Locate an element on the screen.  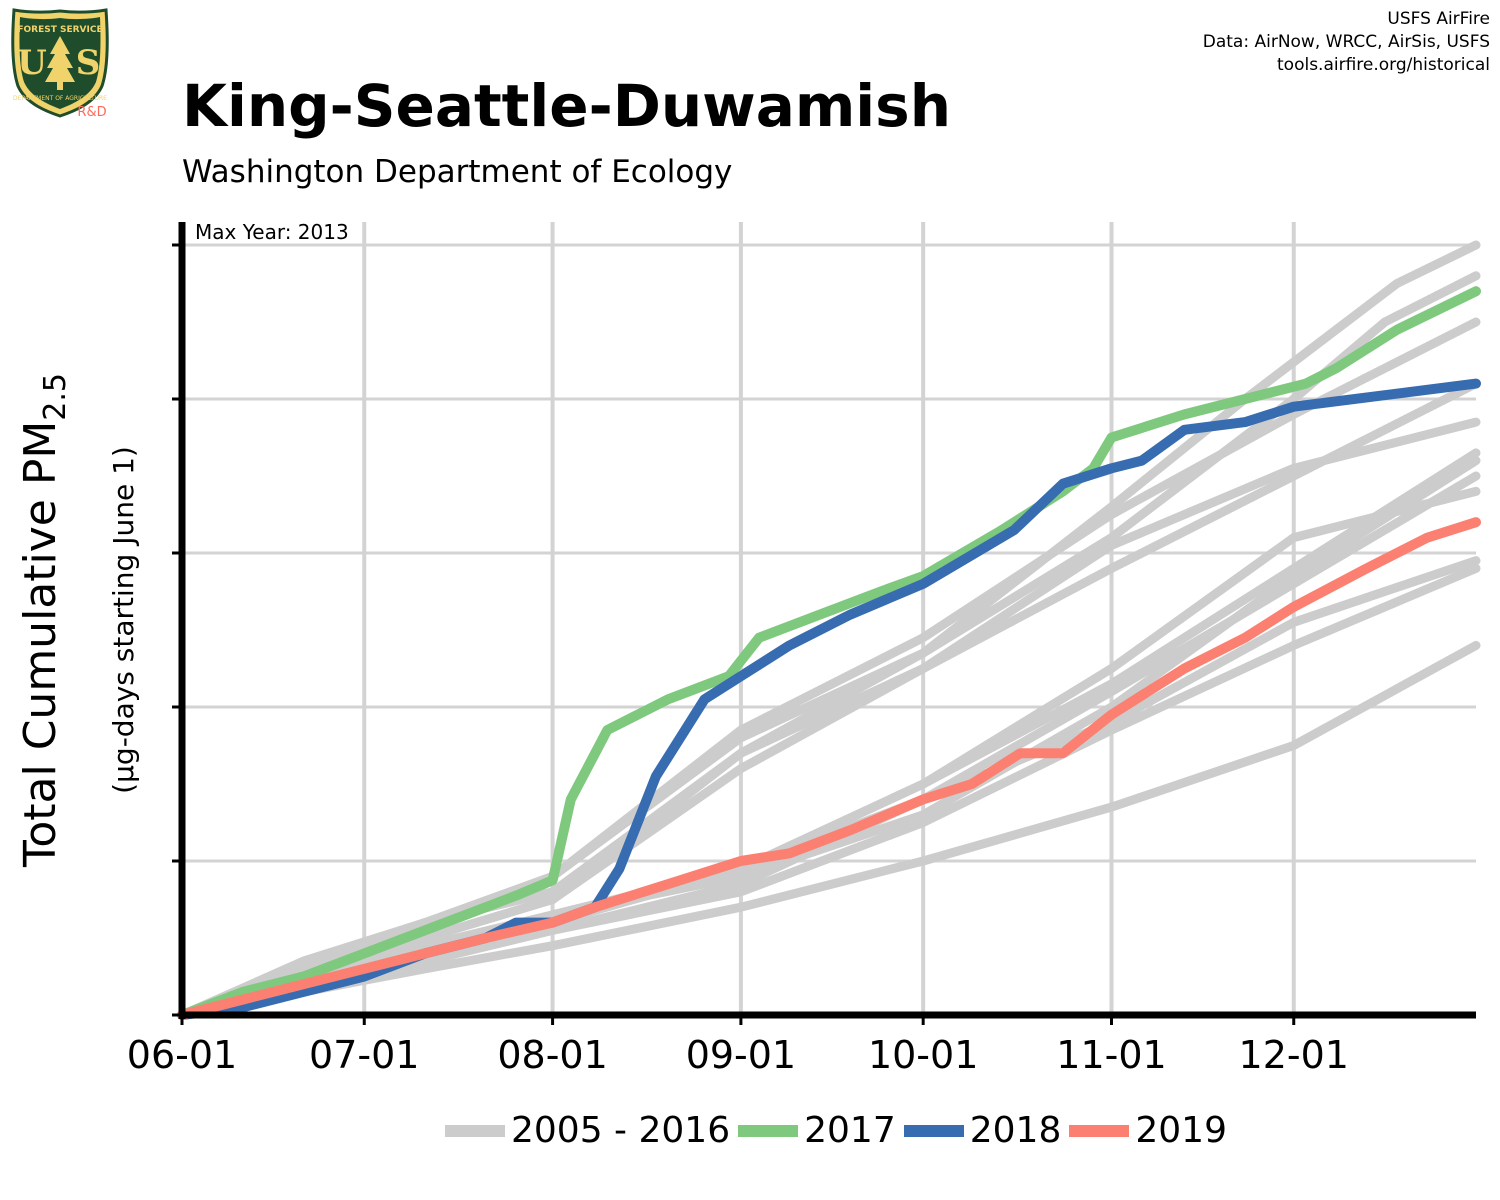
credit-line: Data: AirNow, WRCC, AirSis, USFS is located at coordinates (1346, 42).